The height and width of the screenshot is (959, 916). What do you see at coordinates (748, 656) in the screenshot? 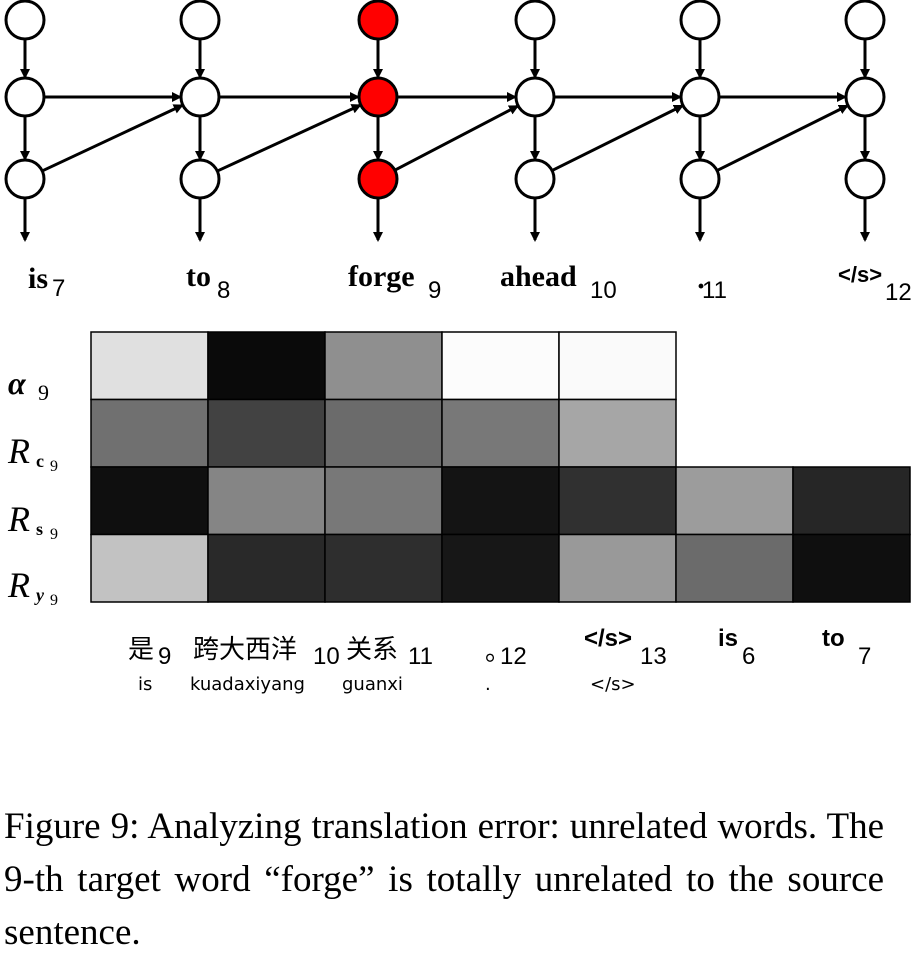
I see `source-word-index: 6` at bounding box center [748, 656].